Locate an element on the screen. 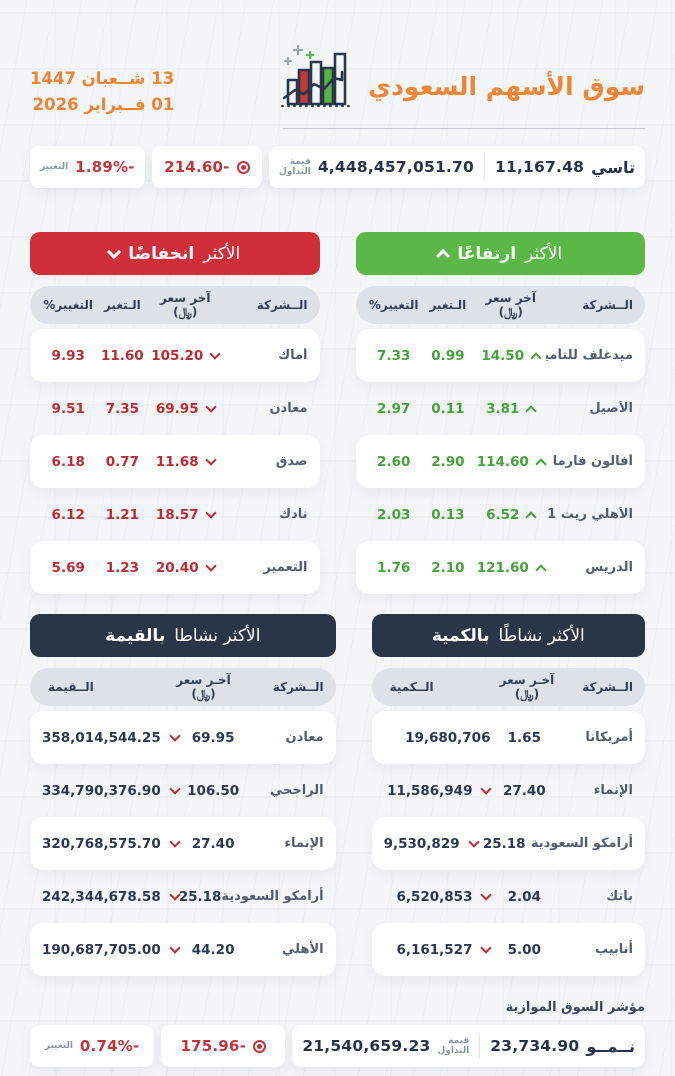 Image resolution: width=675 pixels, height=1076 pixels. date-block: 13 شــعبان 1447 01 فــبراير 2026 is located at coordinates (102, 80).